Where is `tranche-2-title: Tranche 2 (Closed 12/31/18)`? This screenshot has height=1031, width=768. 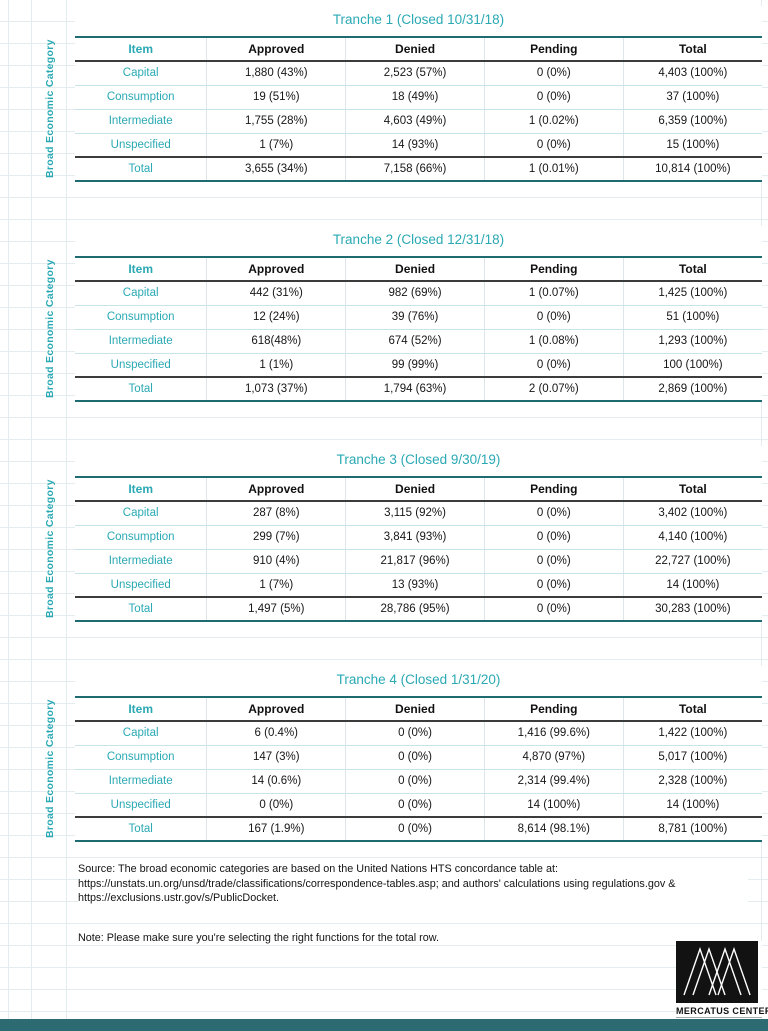
tranche-2-title: Tranche 2 (Closed 12/31/18) is located at coordinates (418, 241).